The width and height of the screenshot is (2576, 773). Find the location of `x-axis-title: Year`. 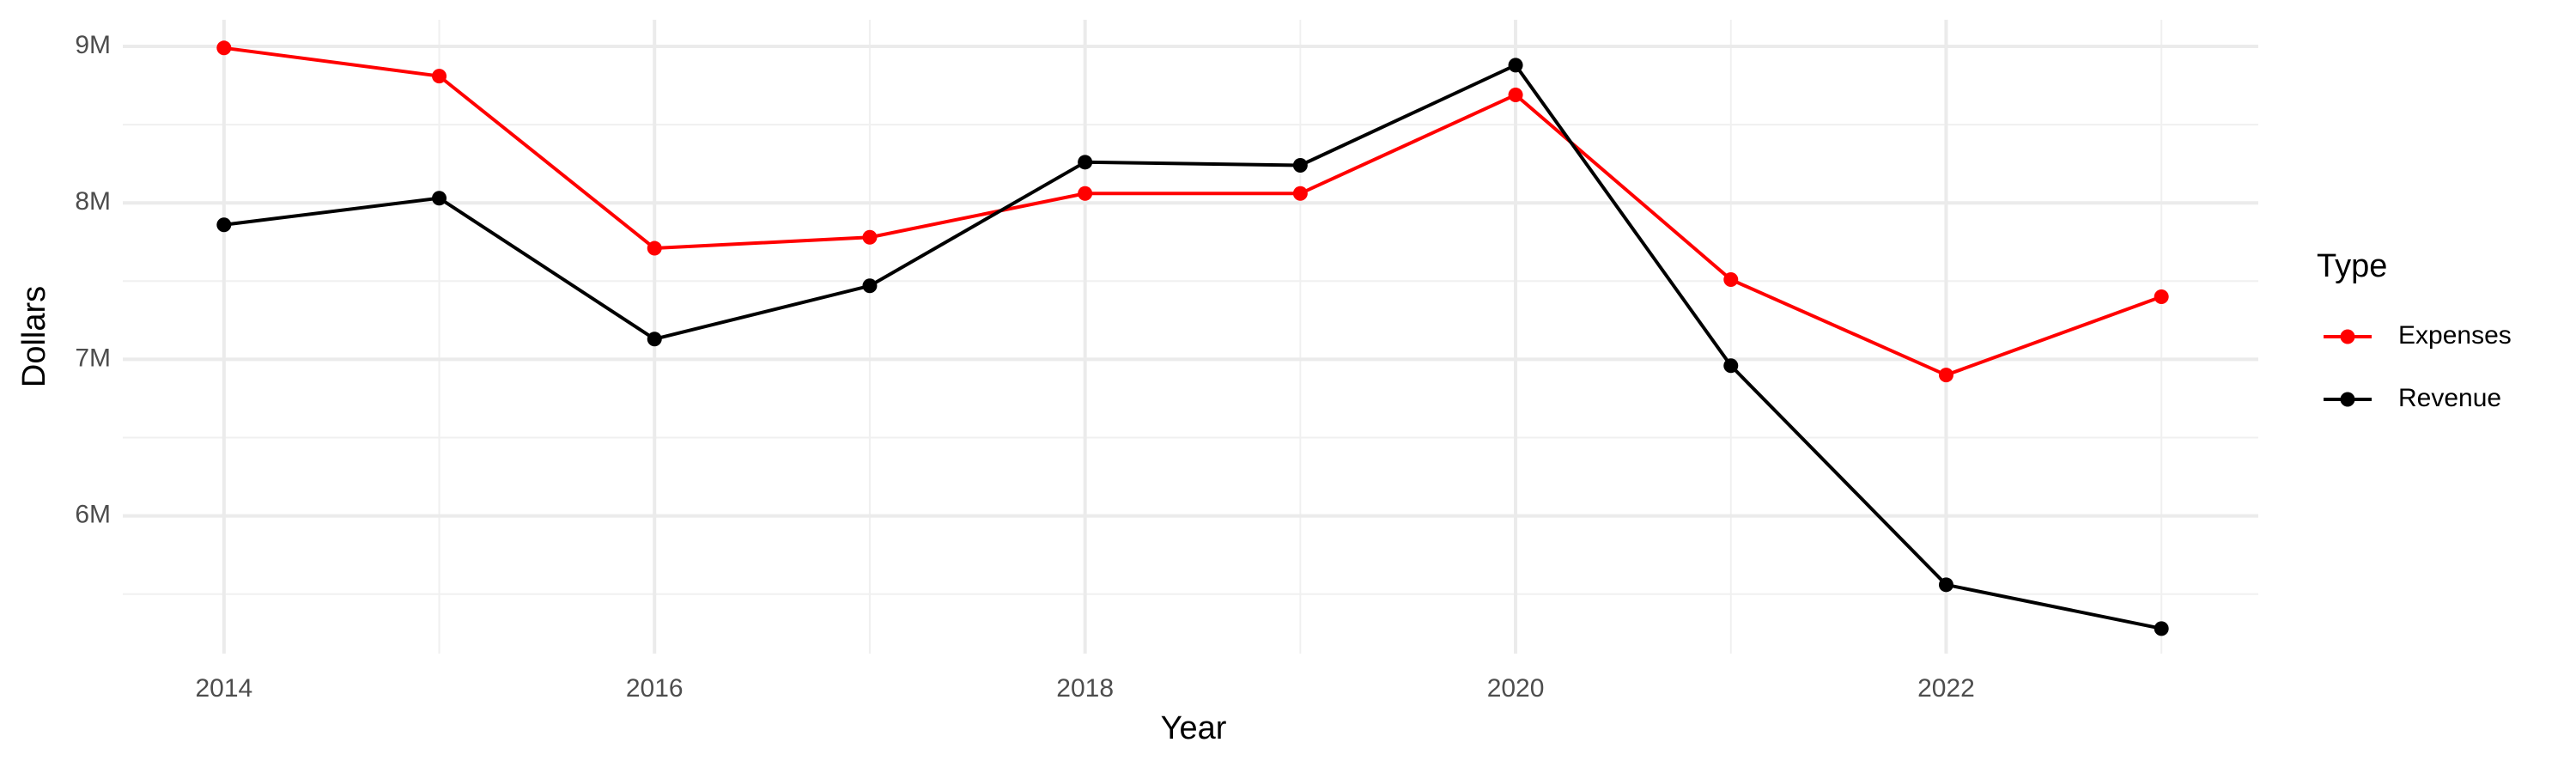

x-axis-title: Year is located at coordinates (1194, 728).